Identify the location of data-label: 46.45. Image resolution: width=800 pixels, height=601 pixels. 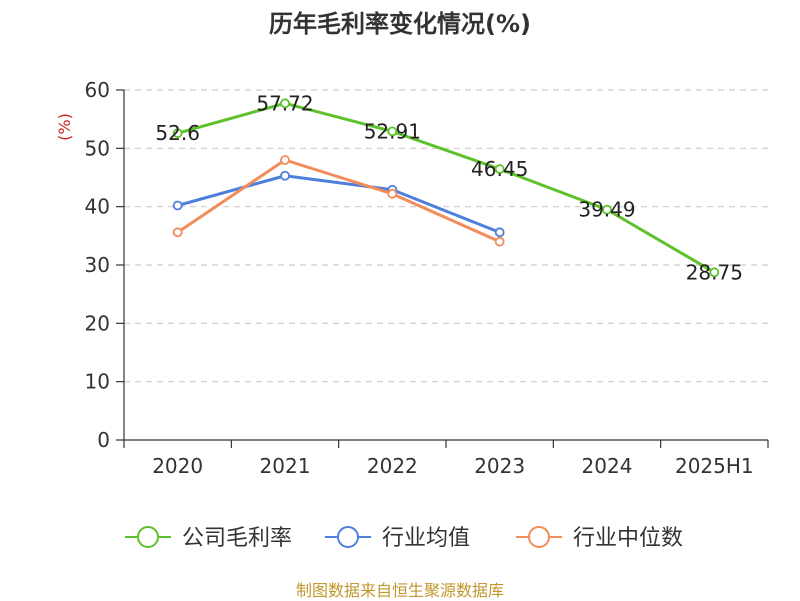
(499, 169).